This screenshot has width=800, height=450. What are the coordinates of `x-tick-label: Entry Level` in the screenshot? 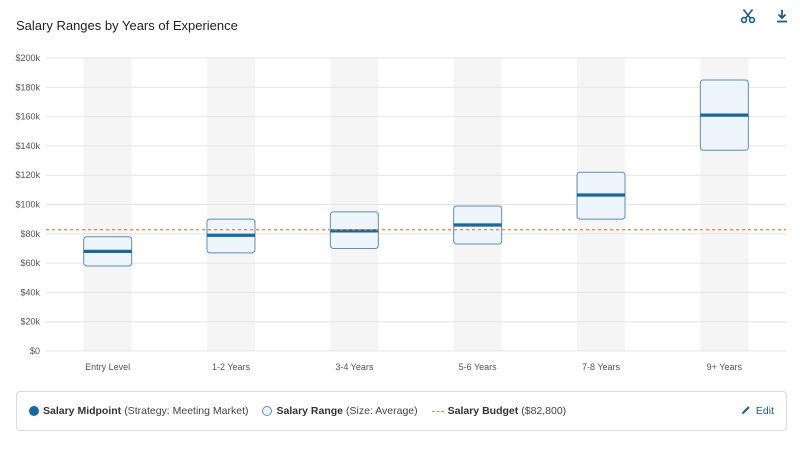 It's located at (107, 367).